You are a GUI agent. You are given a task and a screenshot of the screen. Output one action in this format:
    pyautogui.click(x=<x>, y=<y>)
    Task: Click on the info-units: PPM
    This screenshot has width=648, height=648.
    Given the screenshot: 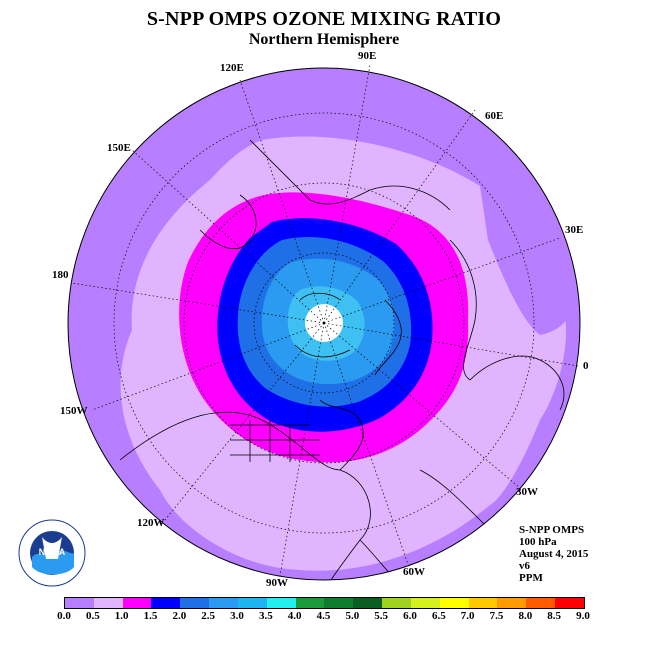 What is the action you would take?
    pyautogui.click(x=531, y=578)
    